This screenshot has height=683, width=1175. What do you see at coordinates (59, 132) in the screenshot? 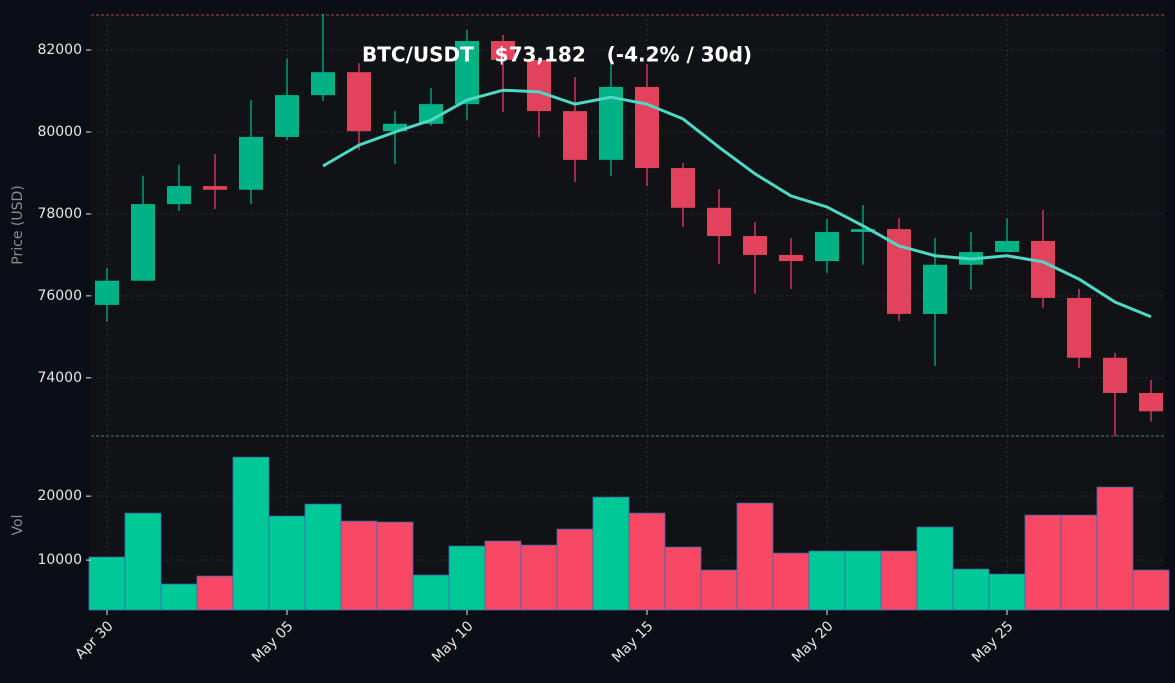
I see `y-tick-label: 80000` at bounding box center [59, 132].